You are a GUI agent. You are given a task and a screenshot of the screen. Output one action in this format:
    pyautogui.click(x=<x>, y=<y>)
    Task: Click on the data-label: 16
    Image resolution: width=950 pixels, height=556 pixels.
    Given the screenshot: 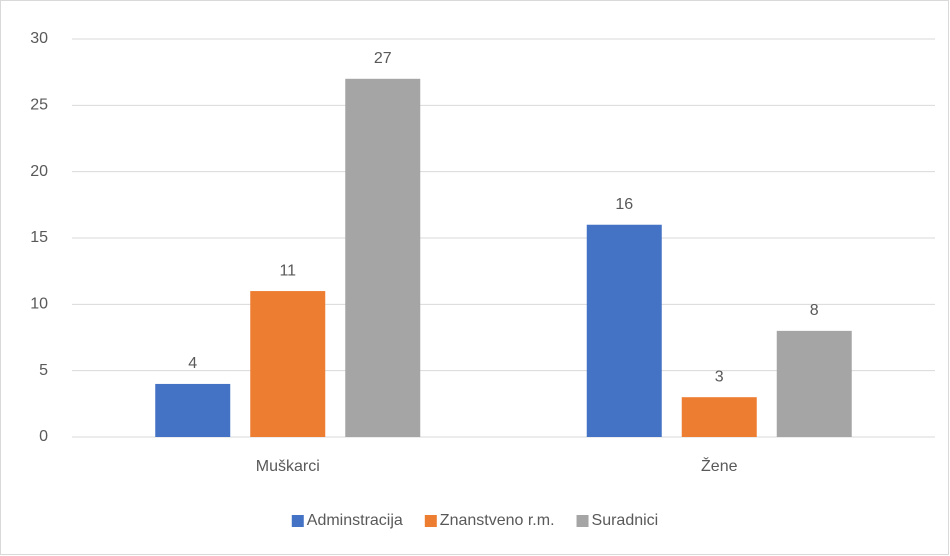 What is the action you would take?
    pyautogui.click(x=624, y=204)
    